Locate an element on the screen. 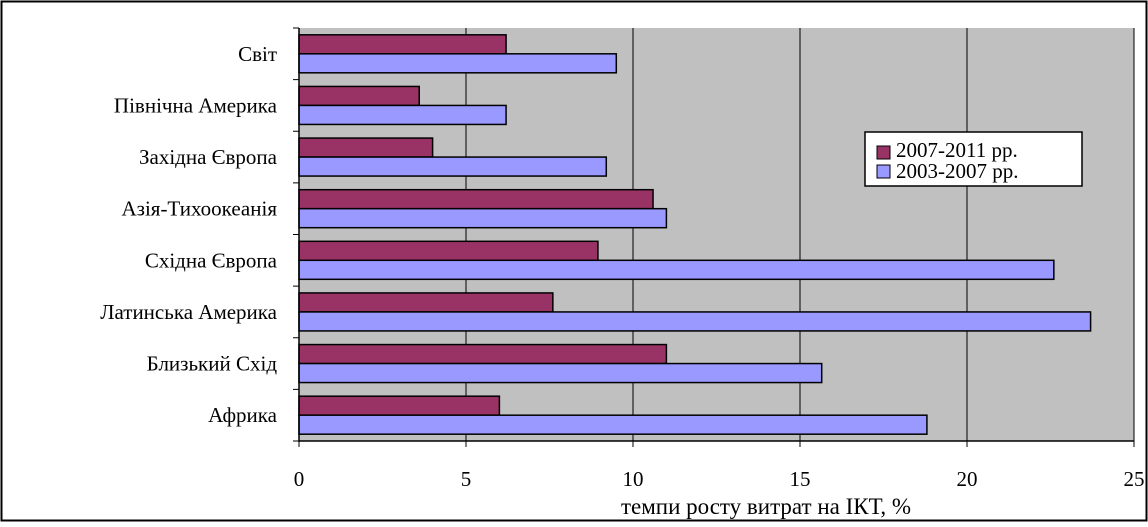 This screenshot has height=527, width=1148. x-tick-label-0: 0 is located at coordinates (299, 479).